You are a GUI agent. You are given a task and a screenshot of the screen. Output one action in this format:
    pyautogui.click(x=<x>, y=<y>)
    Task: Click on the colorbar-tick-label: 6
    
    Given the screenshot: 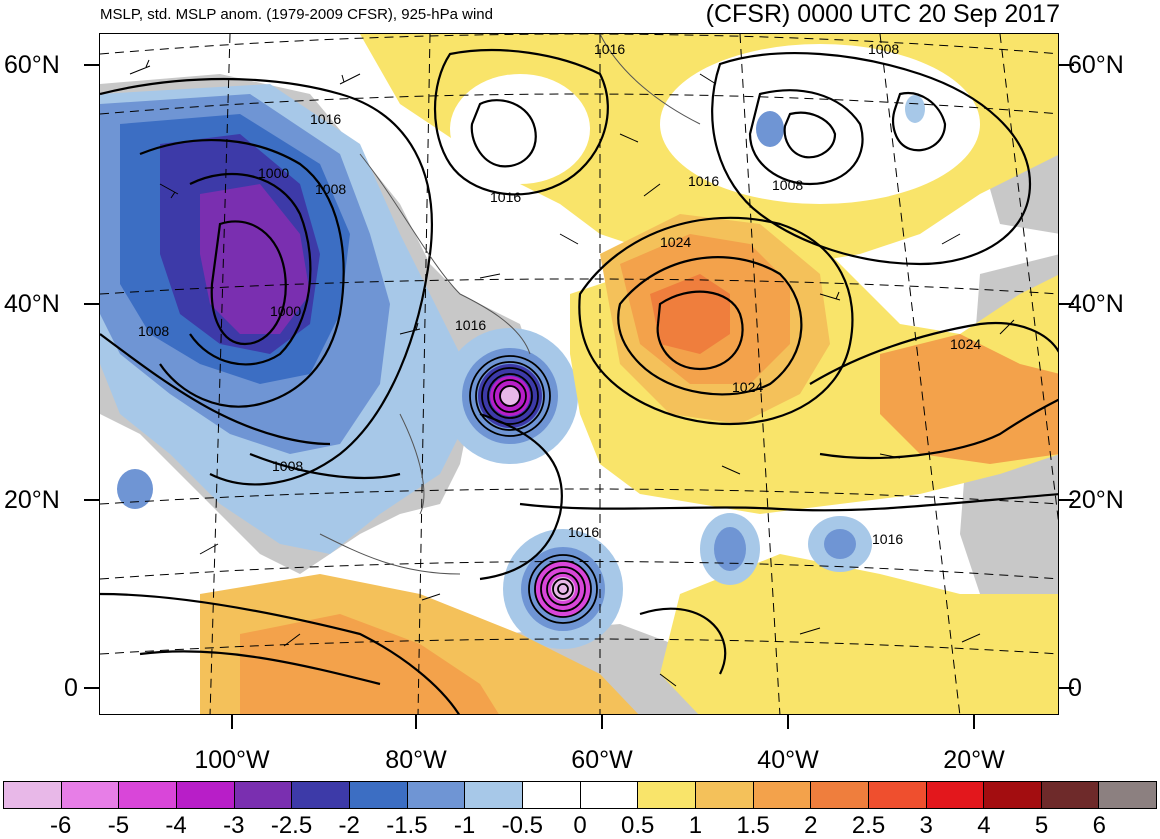 What is the action you would take?
    pyautogui.click(x=1099, y=825)
    